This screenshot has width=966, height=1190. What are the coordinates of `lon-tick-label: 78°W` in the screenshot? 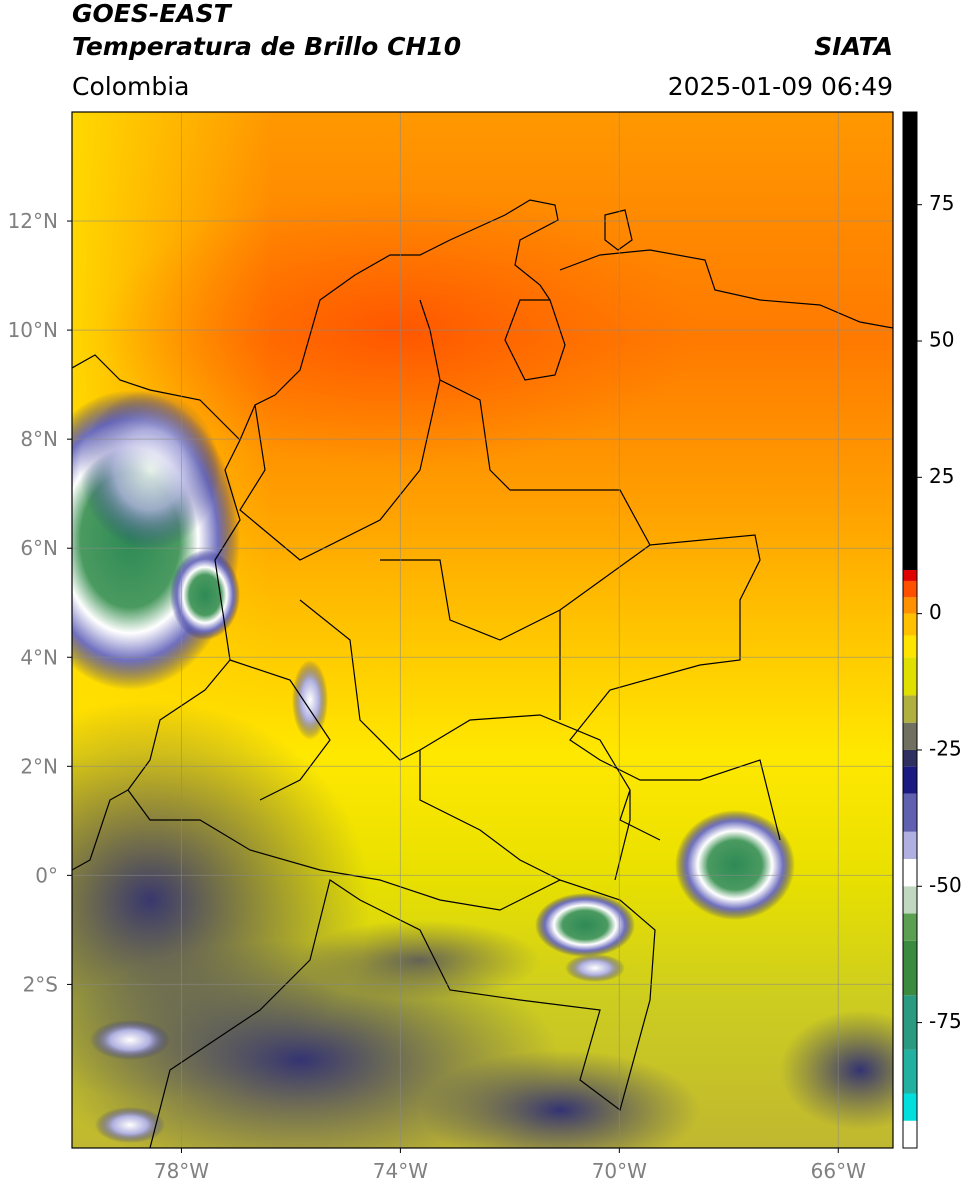 It's located at (181, 1171).